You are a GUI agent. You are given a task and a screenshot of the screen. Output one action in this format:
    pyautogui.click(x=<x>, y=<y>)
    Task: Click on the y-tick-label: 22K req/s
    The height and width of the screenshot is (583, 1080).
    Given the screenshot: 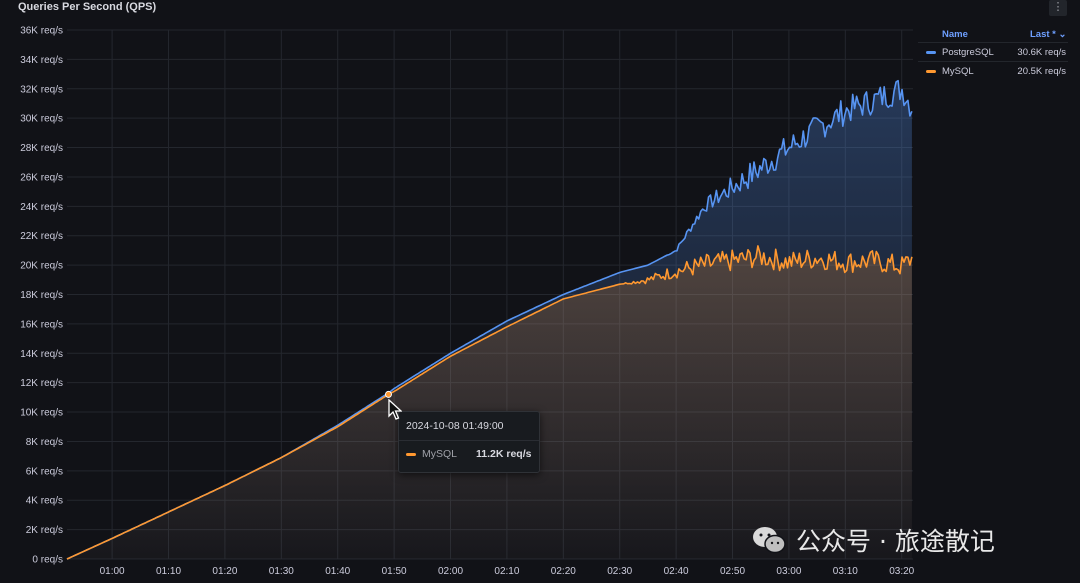 What is the action you would take?
    pyautogui.click(x=41, y=236)
    